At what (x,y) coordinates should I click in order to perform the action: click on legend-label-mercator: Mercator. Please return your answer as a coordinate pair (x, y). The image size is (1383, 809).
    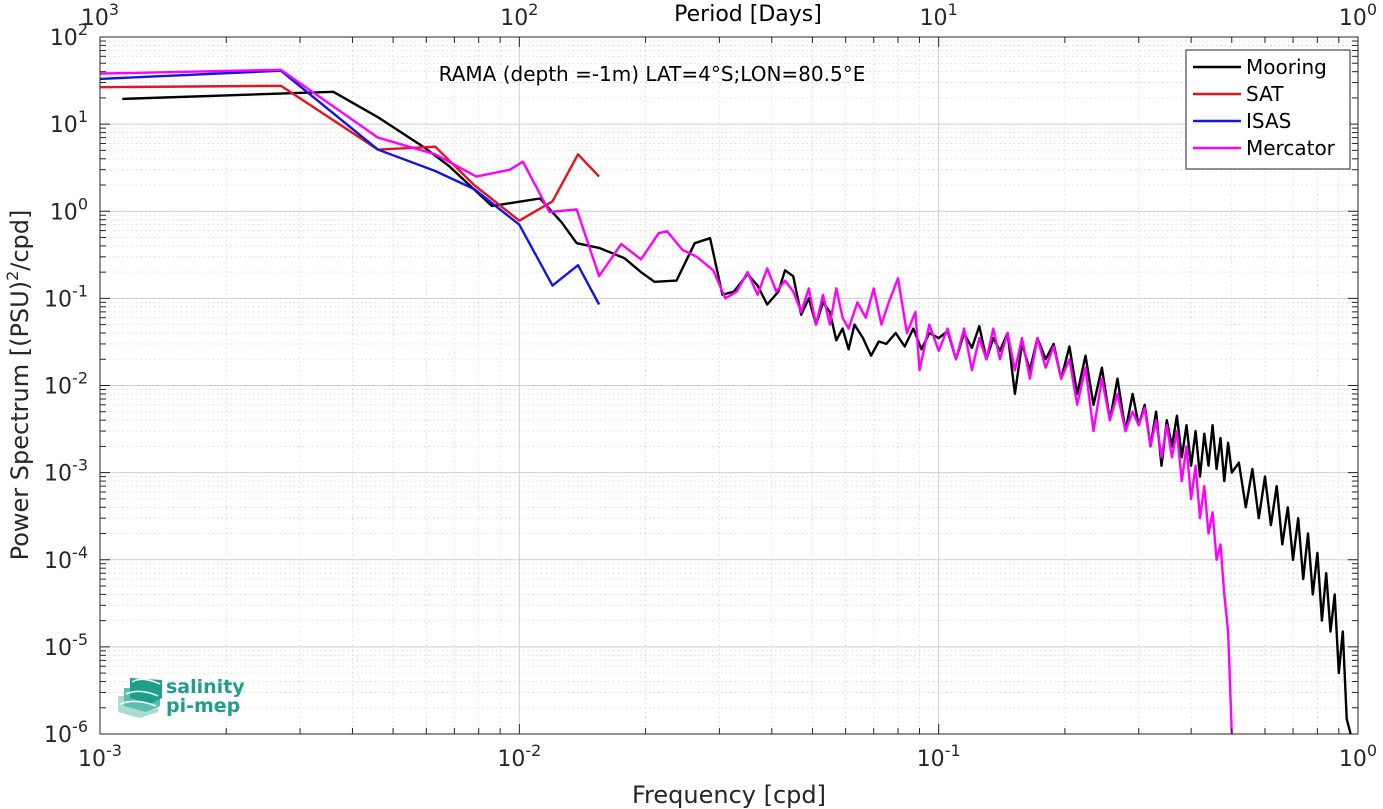
    Looking at the image, I should click on (1291, 148).